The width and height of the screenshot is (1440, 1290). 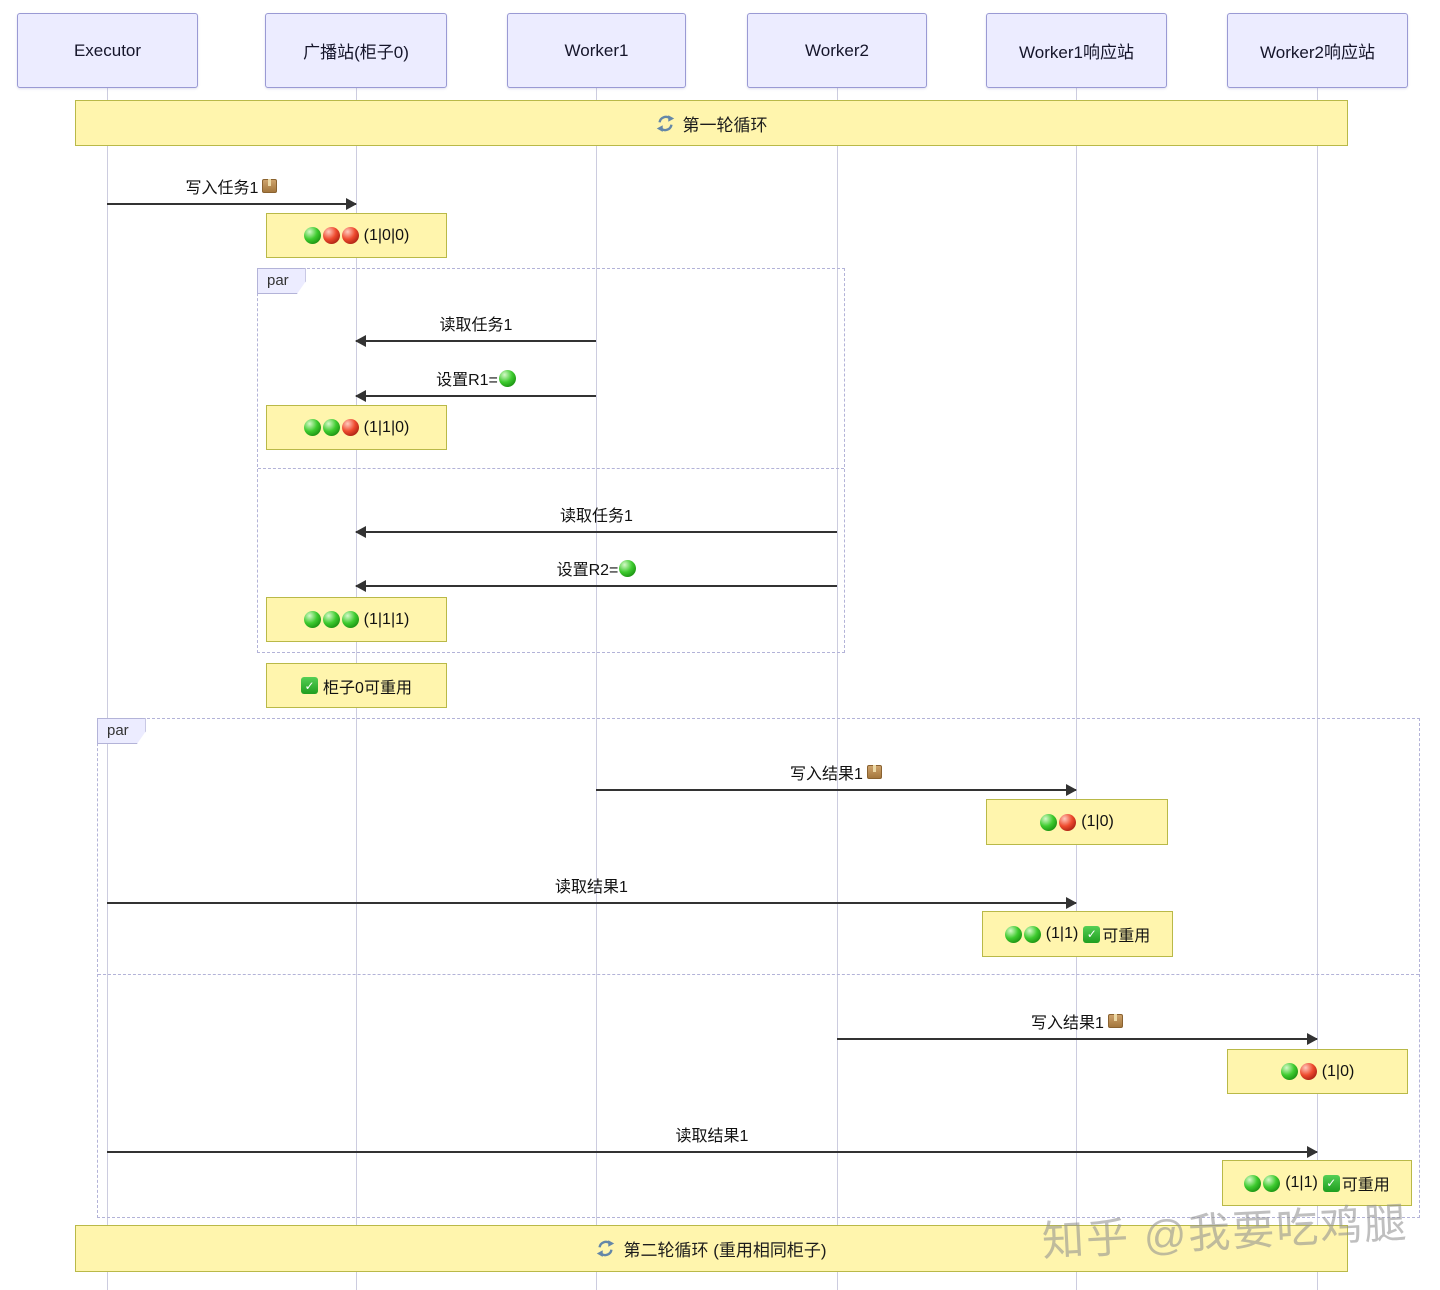 I want to click on message-label: 写入结果1, so click(x=1077, y=1021).